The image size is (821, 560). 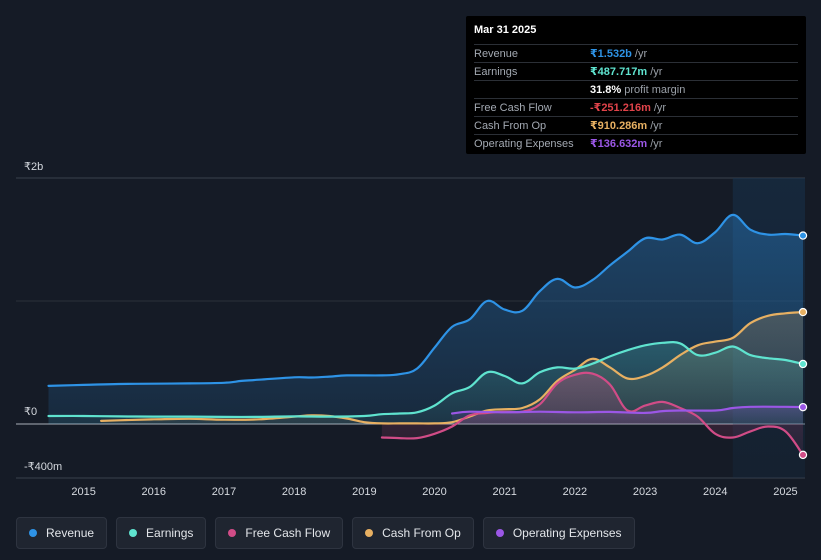 I want to click on legend-label: Earnings, so click(x=170, y=533).